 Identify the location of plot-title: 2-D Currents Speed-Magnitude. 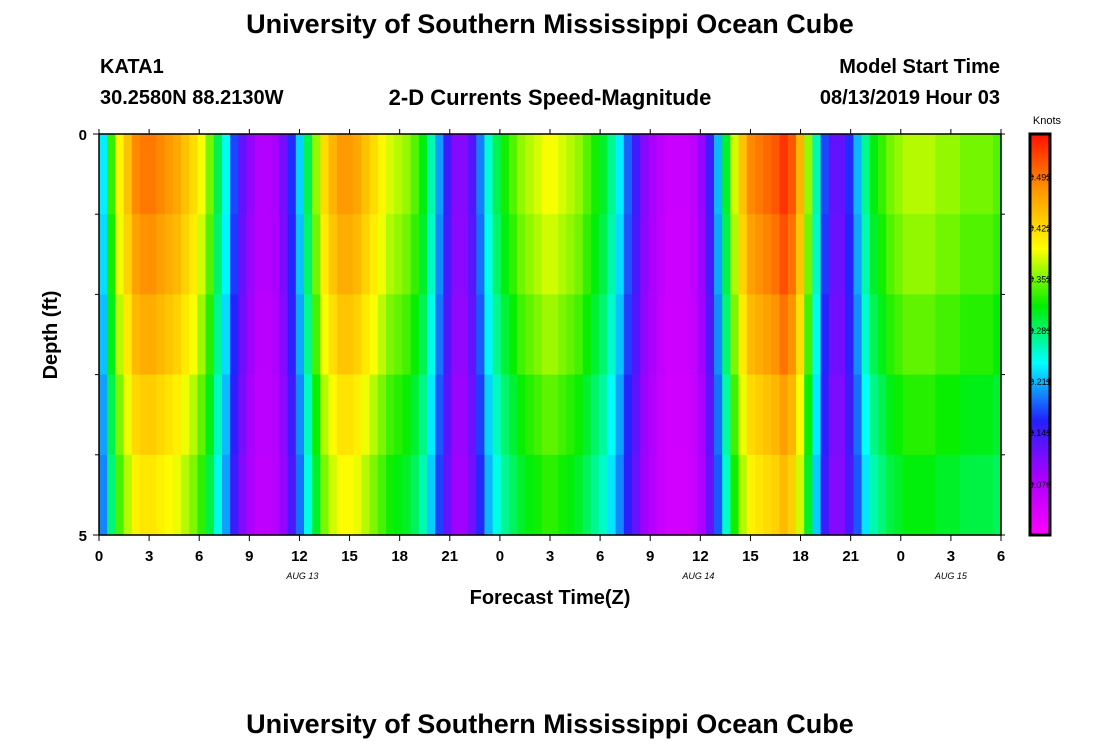
(550, 97).